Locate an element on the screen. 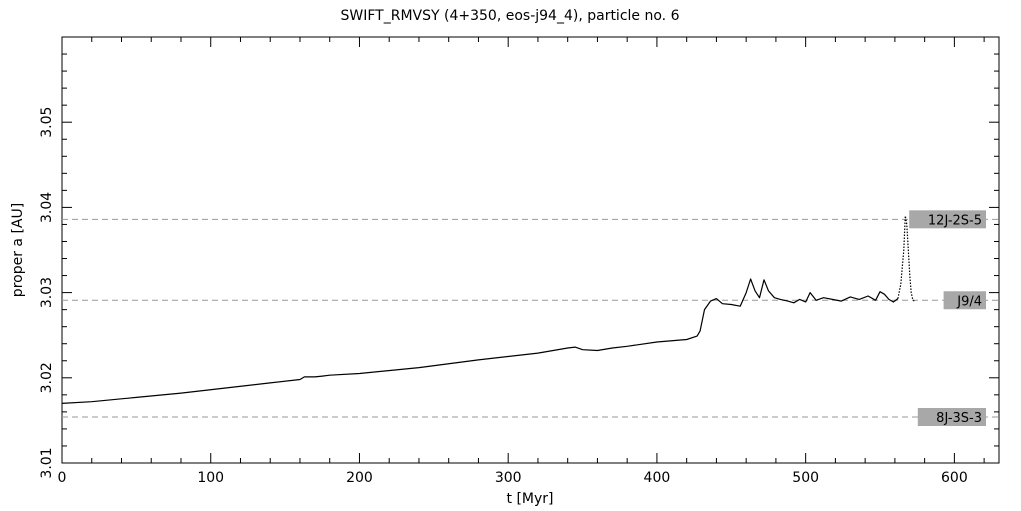 This screenshot has width=1021, height=511. y-tick-label: 3.03 is located at coordinates (47, 292).